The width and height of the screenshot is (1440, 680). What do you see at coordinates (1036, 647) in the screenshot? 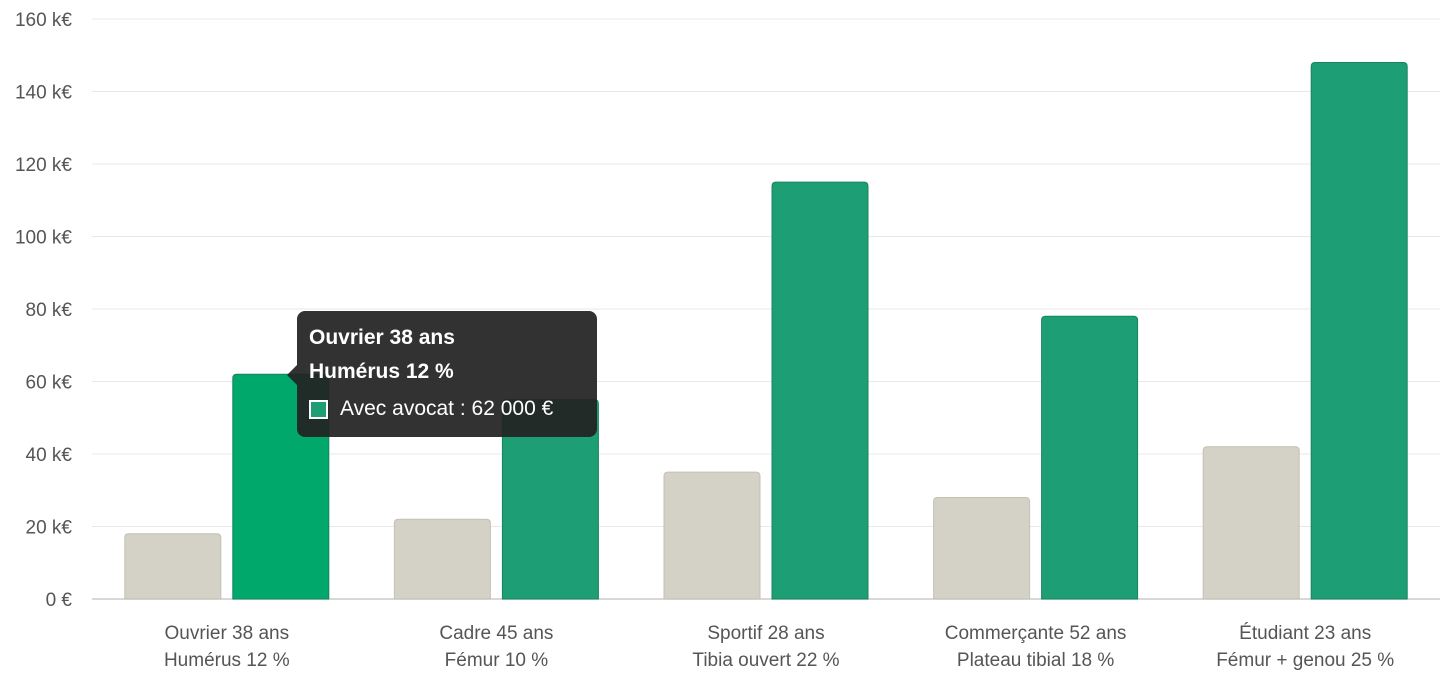
I see `x-category-label: Commerçante 52 ans Plateau tibial 18 %` at bounding box center [1036, 647].